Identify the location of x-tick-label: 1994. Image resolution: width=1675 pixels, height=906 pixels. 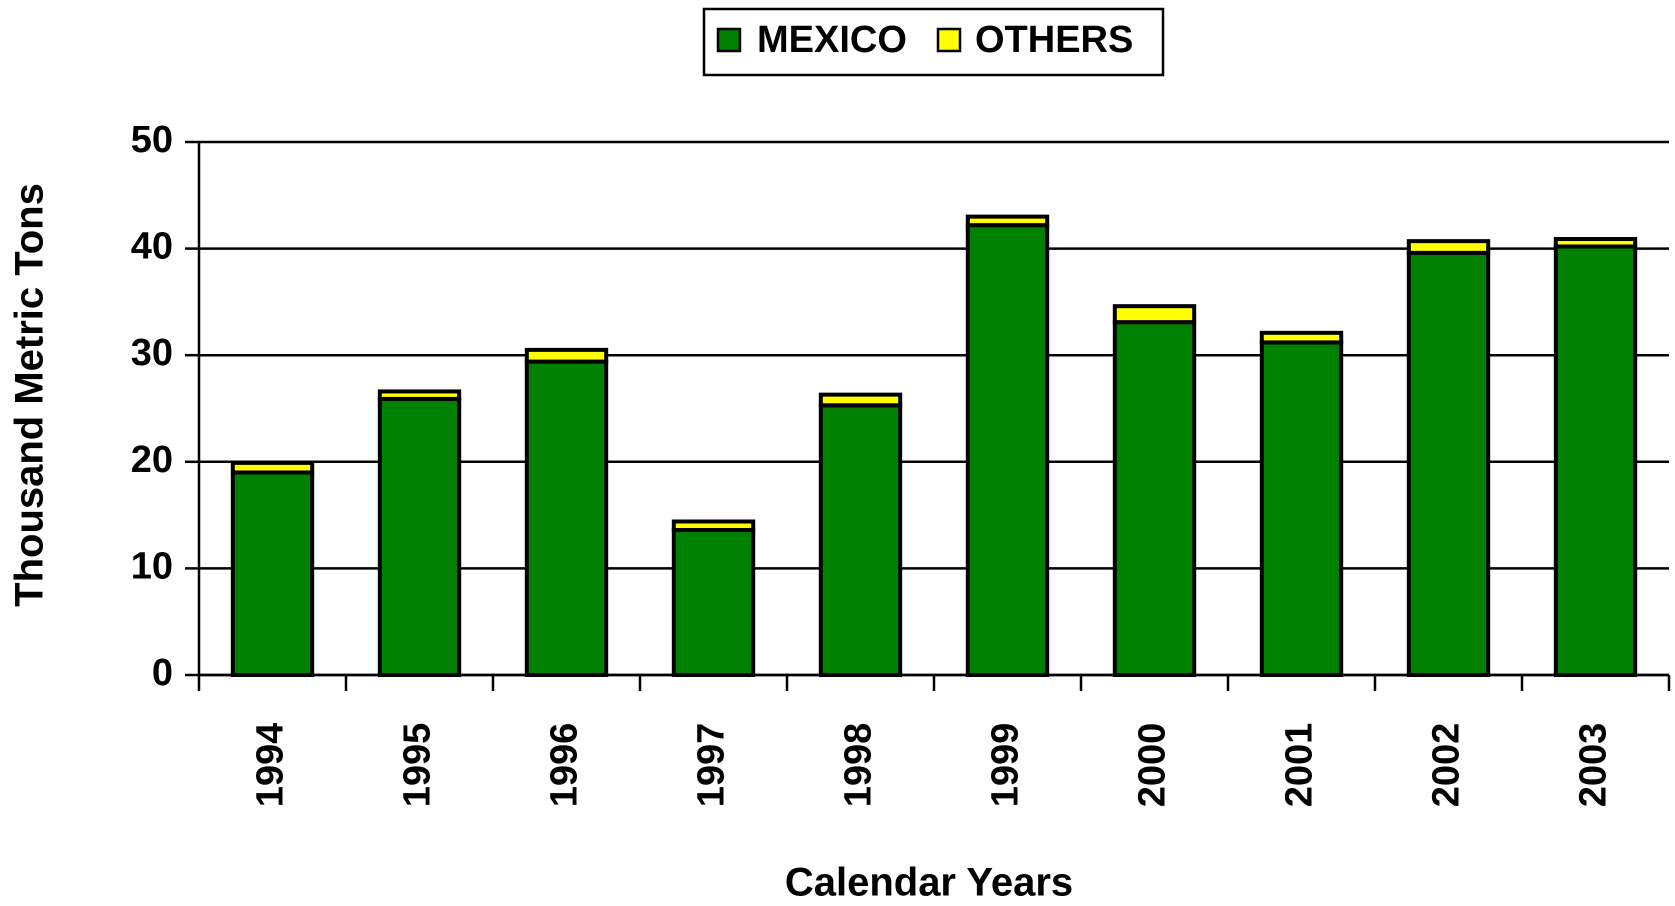
(271, 765).